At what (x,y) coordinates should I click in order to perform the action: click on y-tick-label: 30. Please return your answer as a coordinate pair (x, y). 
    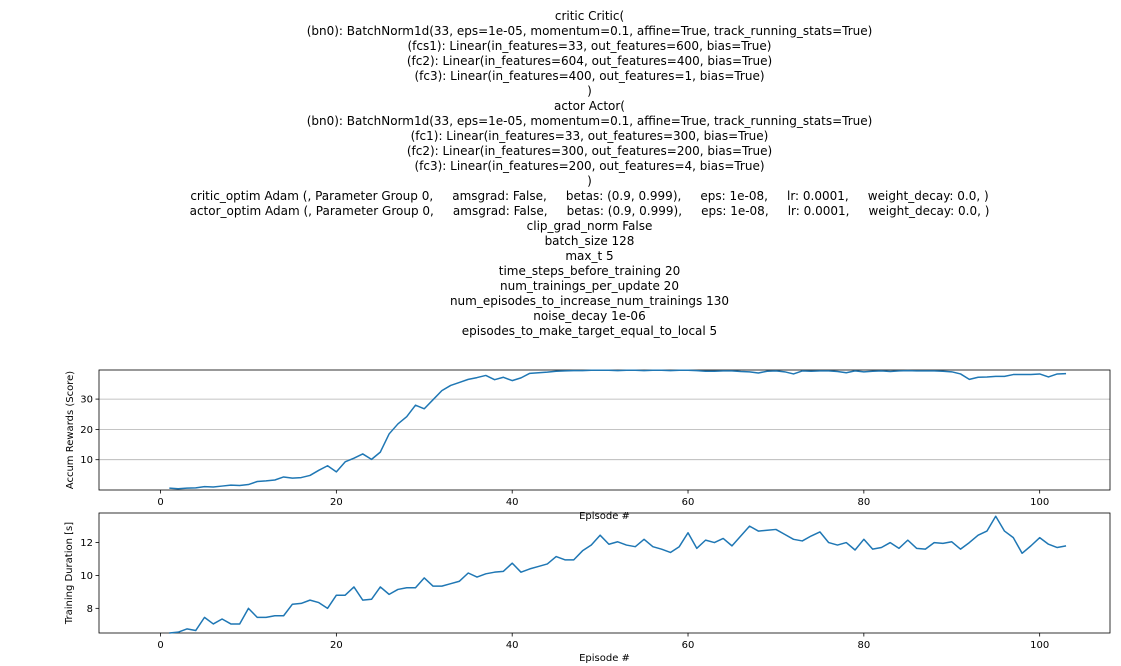
    Looking at the image, I should click on (86, 400).